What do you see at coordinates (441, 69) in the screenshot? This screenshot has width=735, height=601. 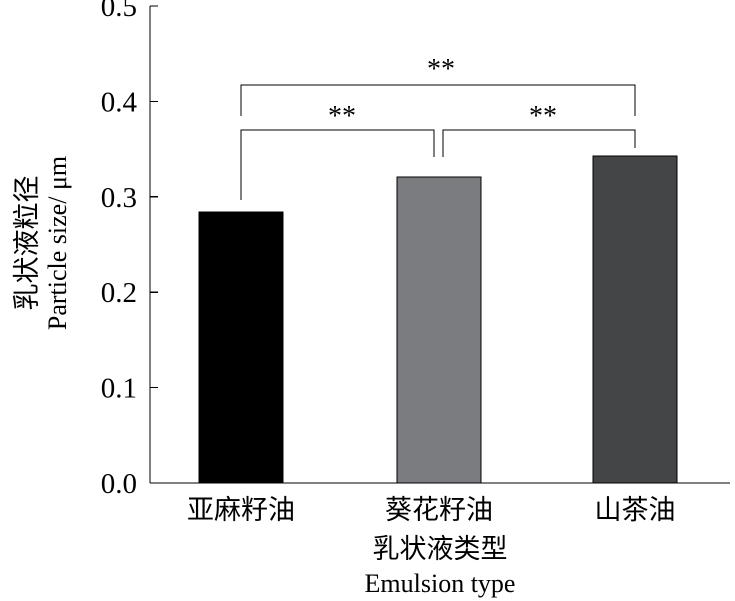 I see `significance-label-3: **` at bounding box center [441, 69].